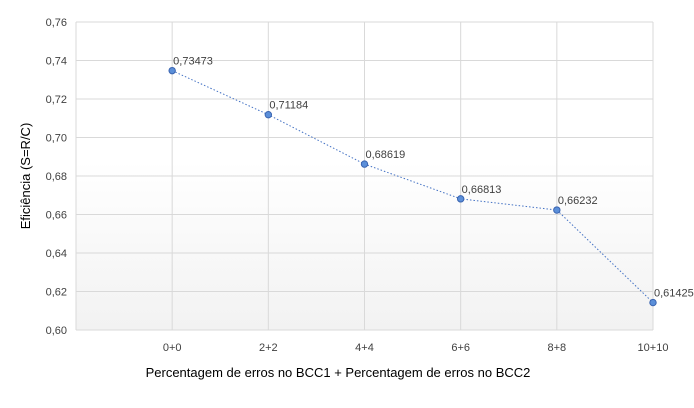  I want to click on y-tick-label: 0,72, so click(56, 100).